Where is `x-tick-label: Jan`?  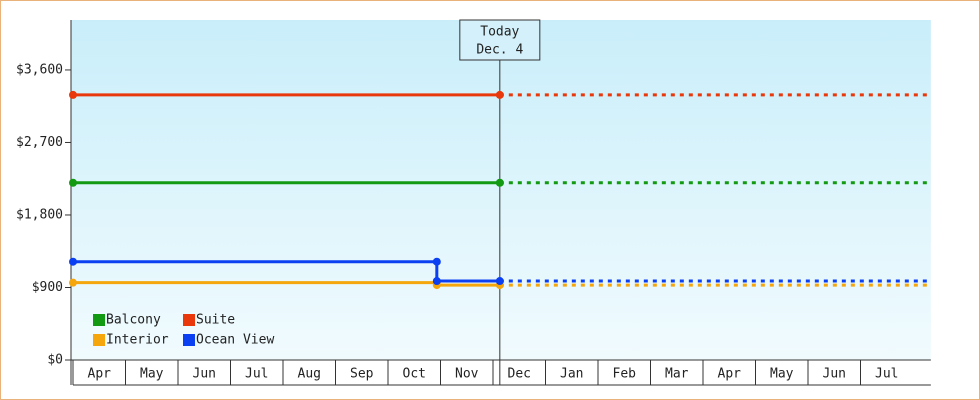 x-tick-label: Jan is located at coordinates (571, 374).